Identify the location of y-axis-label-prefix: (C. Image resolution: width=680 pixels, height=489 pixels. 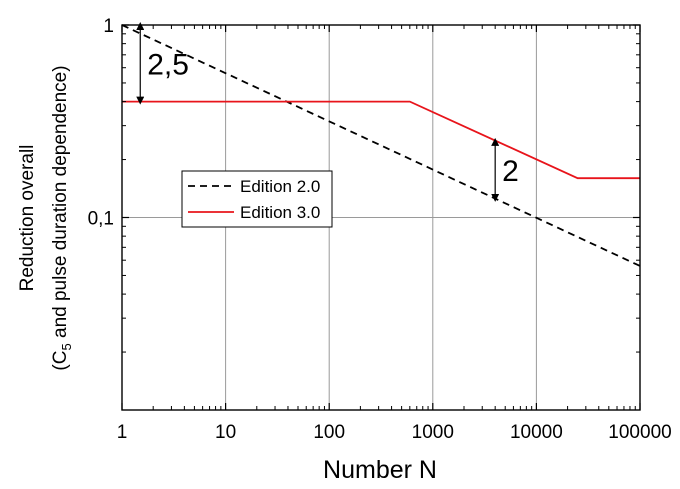
(60, 361).